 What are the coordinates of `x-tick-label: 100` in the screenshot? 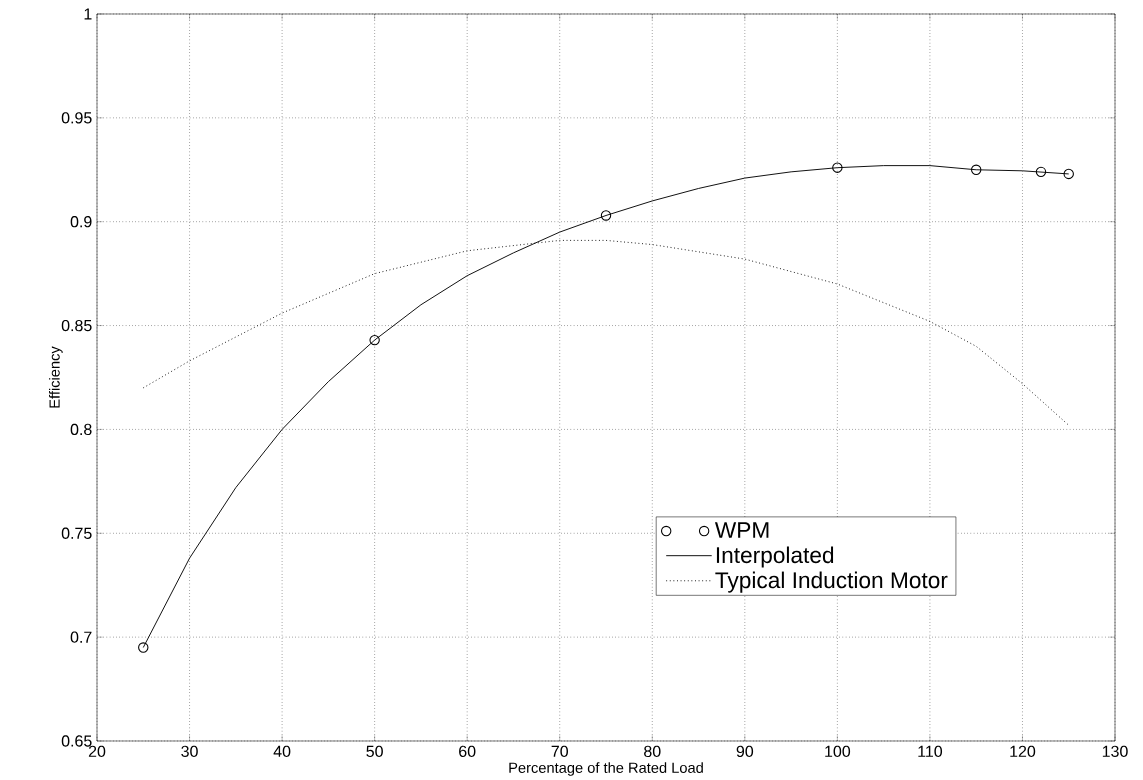 It's located at (838, 751).